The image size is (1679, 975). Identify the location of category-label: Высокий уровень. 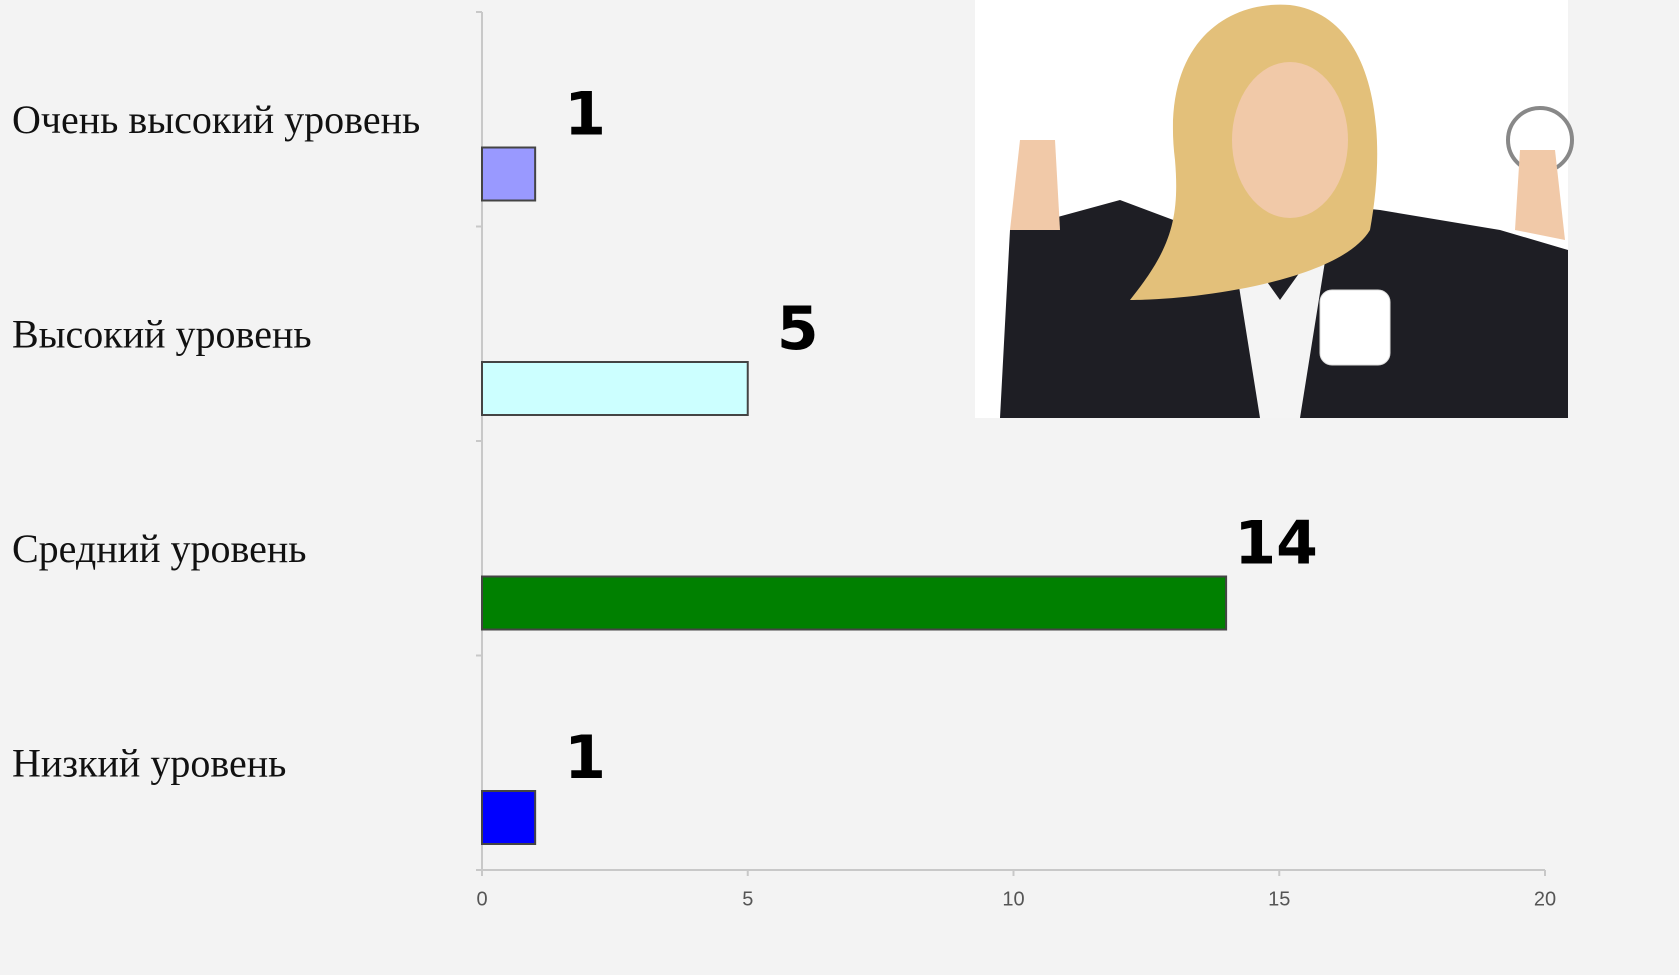
(162, 334).